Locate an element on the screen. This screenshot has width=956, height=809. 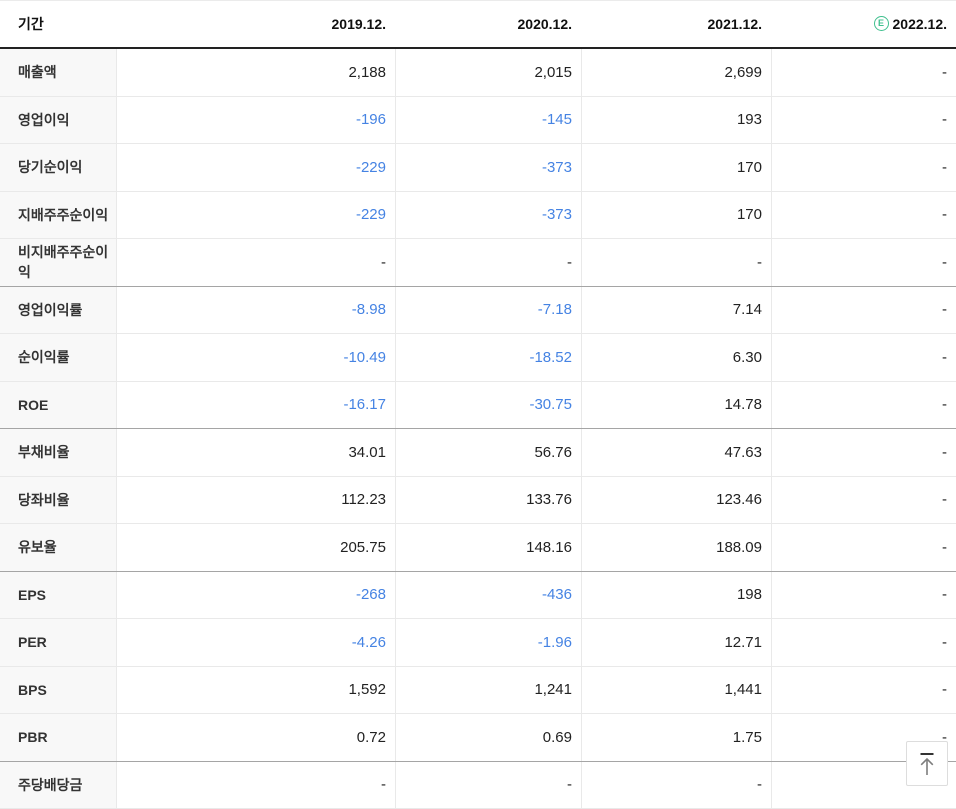
table-row: 지배주주순이익 -229 -373 170- is located at coordinates (478, 214).